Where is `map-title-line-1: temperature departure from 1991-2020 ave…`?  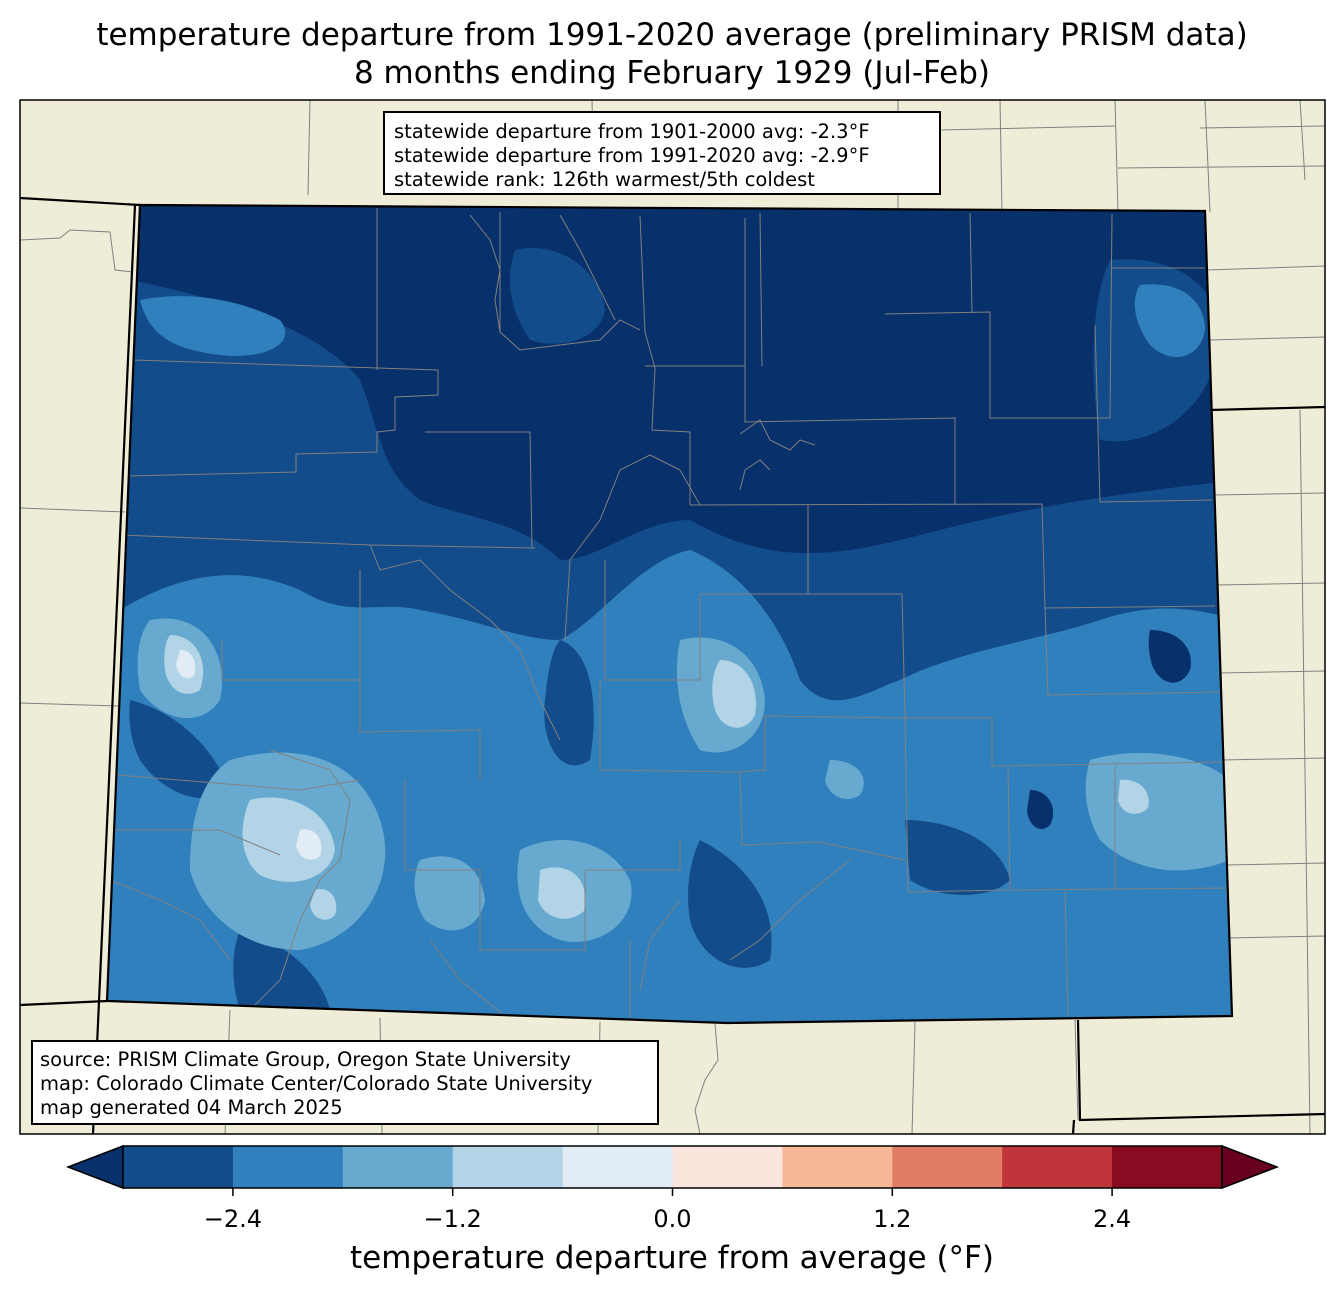
map-title-line-1: temperature departure from 1991-2020 ave… is located at coordinates (672, 35).